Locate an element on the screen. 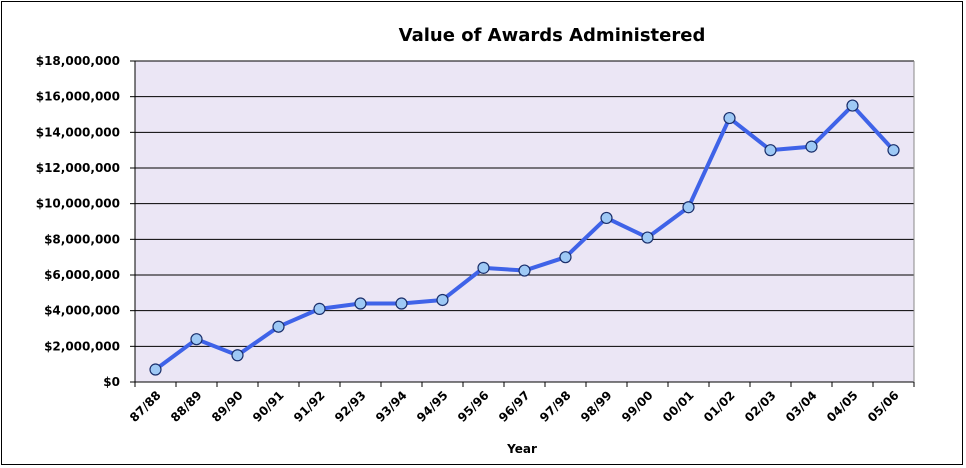 This screenshot has height=468, width=966. x-tick-label: 97/98 is located at coordinates (555, 406).